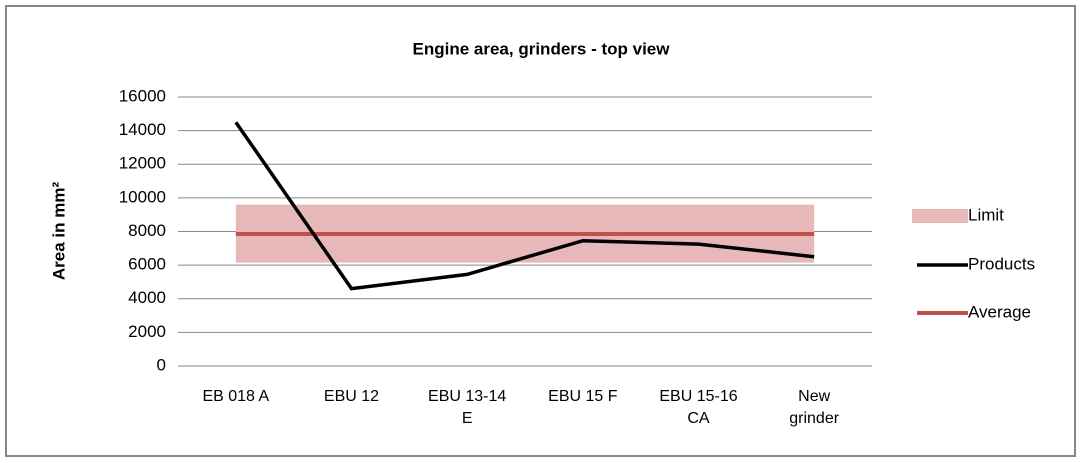  I want to click on x-tick-label: EBU 13-14 E, so click(467, 407).